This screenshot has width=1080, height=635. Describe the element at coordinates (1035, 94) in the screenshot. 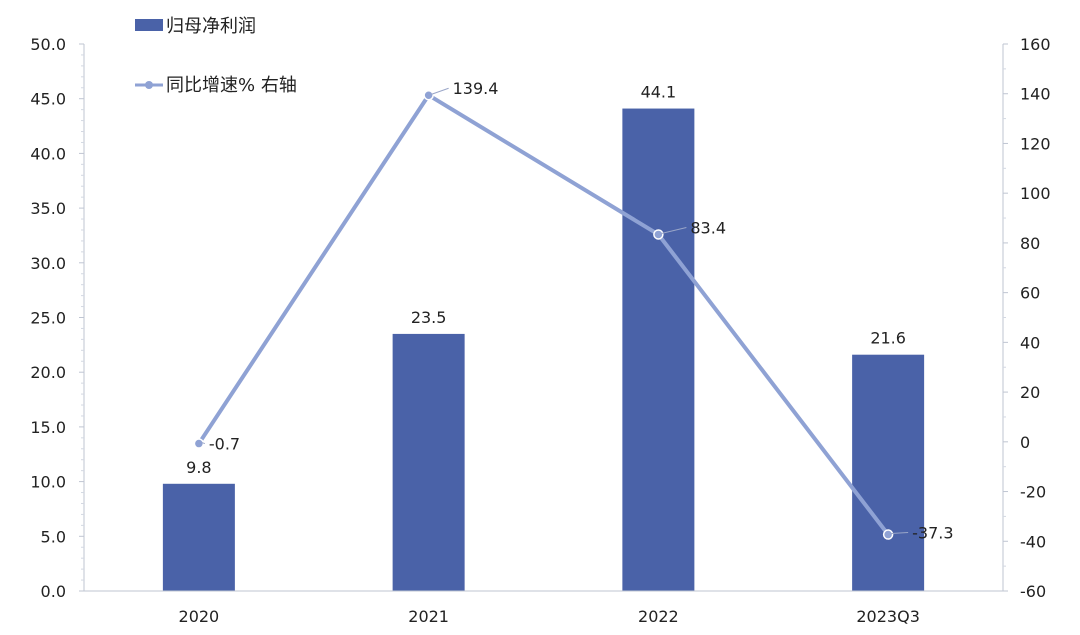

I see `right-axis-tick-label: 140` at that location.